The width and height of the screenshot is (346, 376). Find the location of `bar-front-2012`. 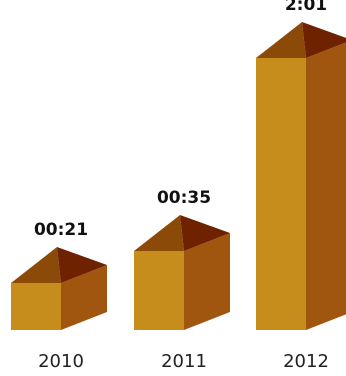

bar-front-2012 is located at coordinates (281, 194).